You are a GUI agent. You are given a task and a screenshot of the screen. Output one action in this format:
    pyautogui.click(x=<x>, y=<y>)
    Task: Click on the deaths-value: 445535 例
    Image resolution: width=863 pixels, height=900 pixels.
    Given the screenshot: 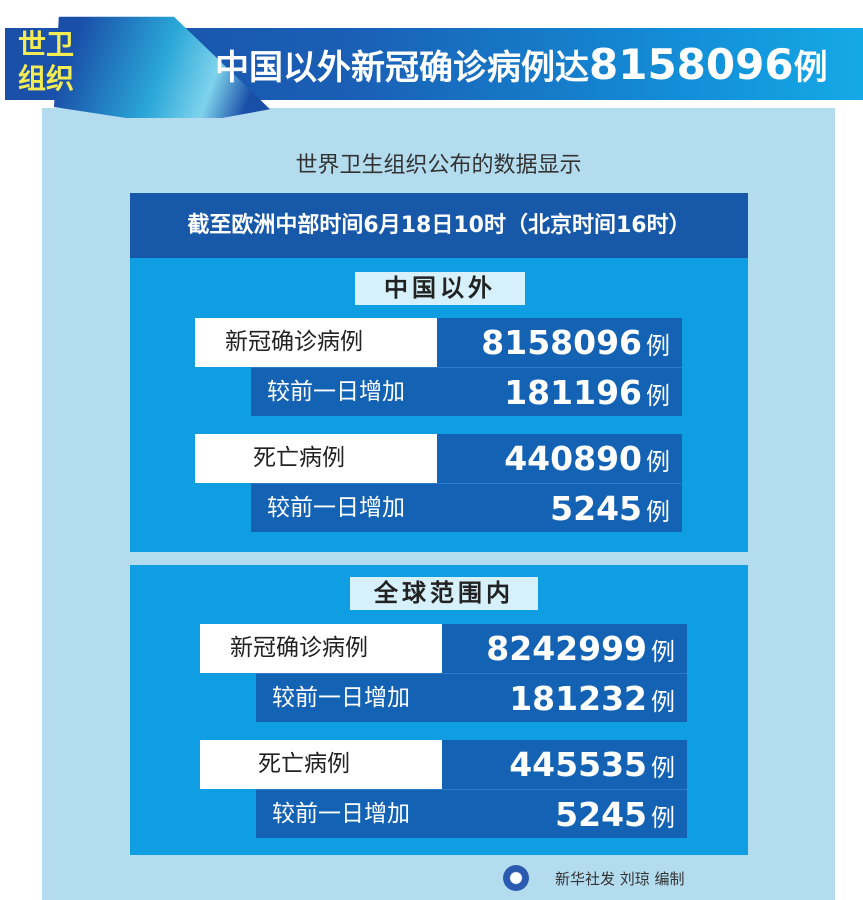 What is the action you would take?
    pyautogui.click(x=564, y=764)
    